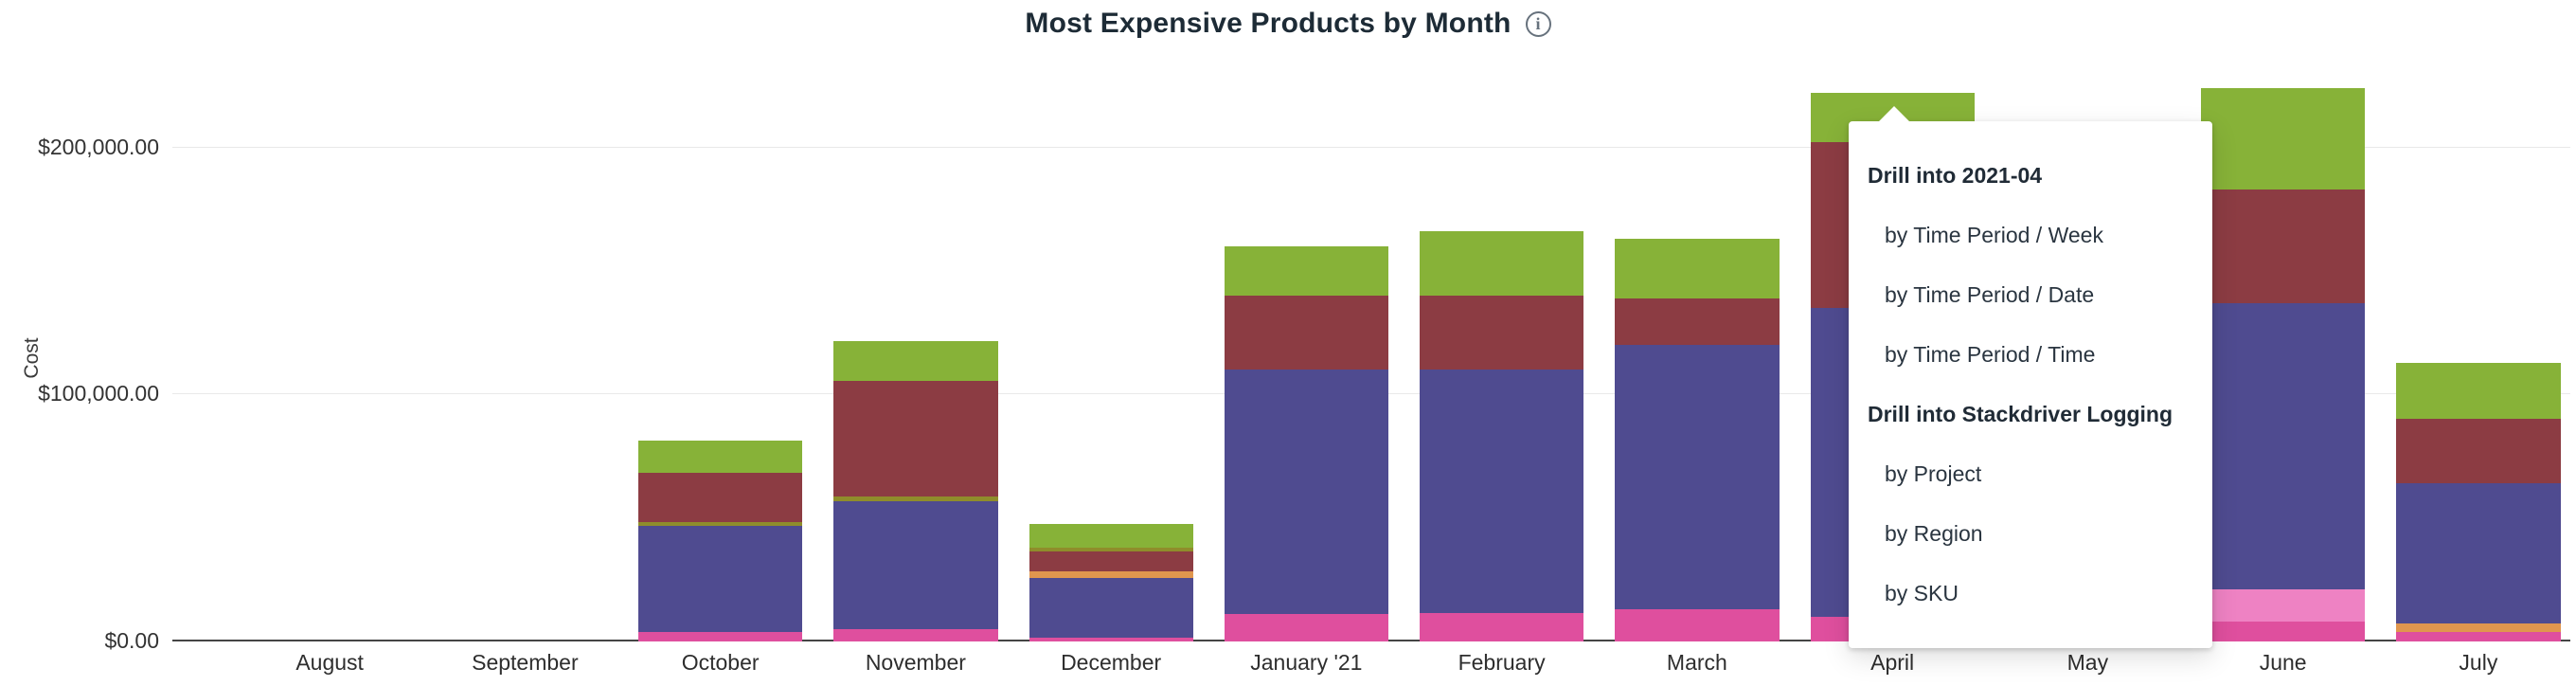 This screenshot has width=2576, height=686. I want to click on info-icon: i, so click(1538, 23).